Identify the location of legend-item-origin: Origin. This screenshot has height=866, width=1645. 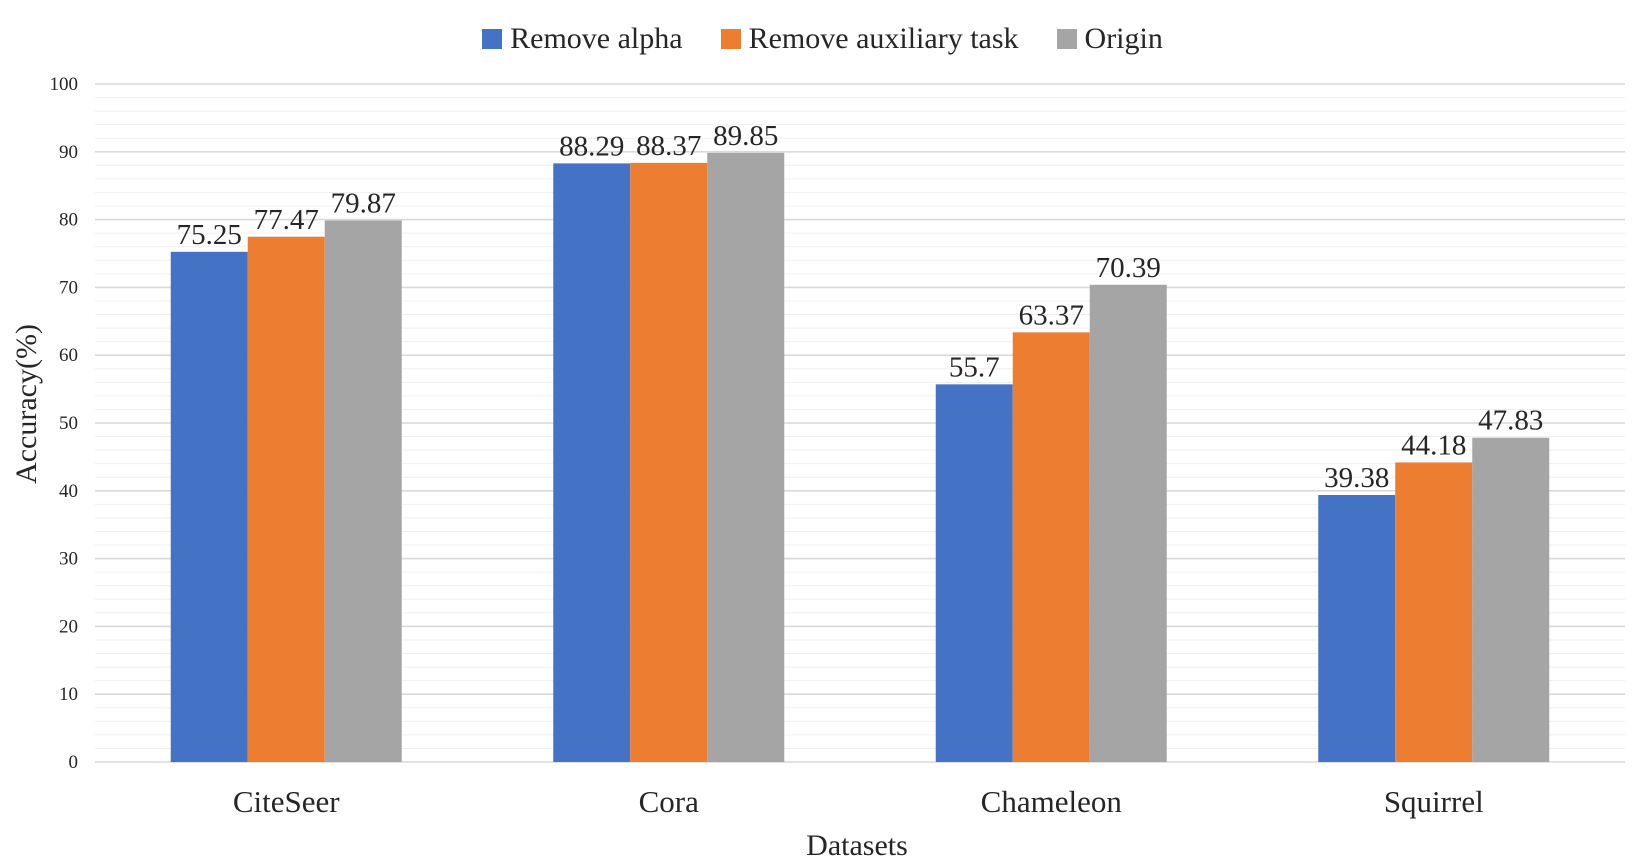
(1109, 39).